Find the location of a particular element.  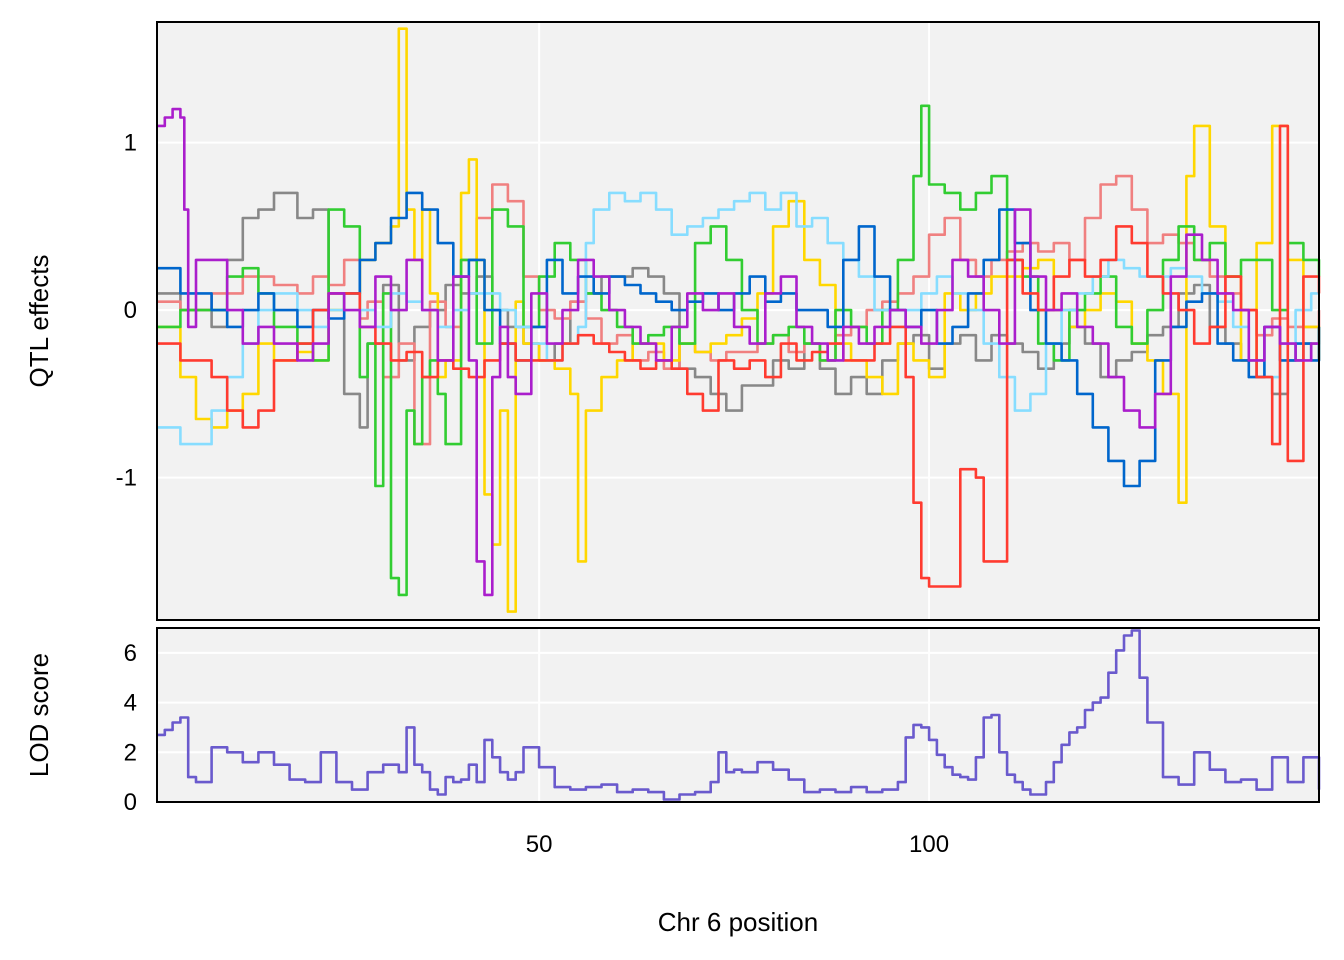

x-tick-label: 50 is located at coordinates (539, 844).